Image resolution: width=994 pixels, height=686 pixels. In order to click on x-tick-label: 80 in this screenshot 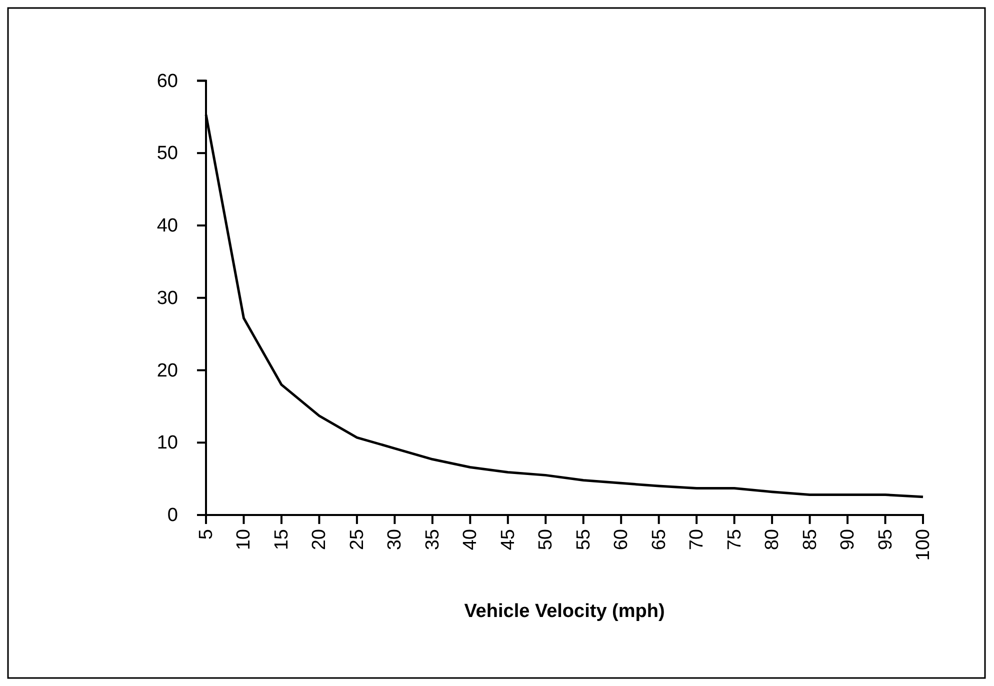, I will do `click(773, 539)`.